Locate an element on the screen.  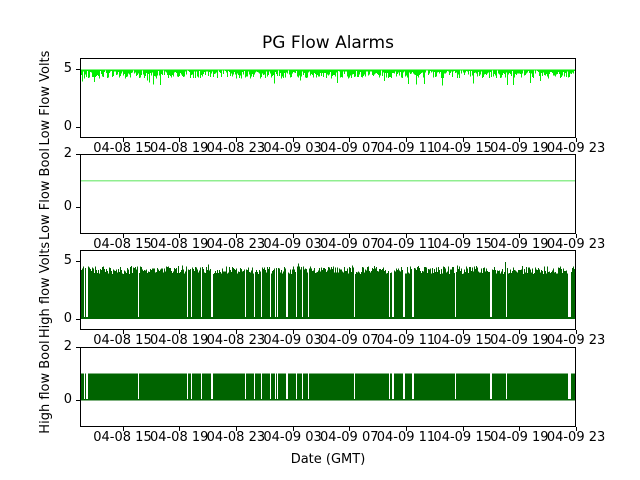
chart-title: PG Flow Alarms is located at coordinates (328, 43).